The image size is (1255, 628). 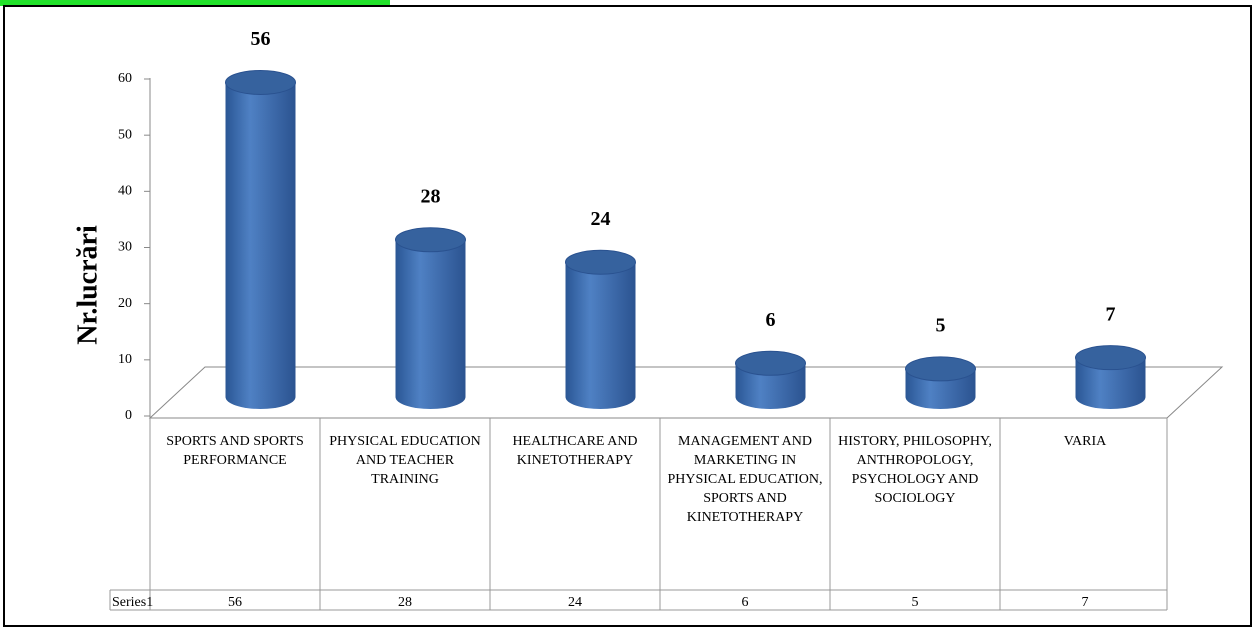 I want to click on y-tick-label: 30, so click(x=125, y=247).